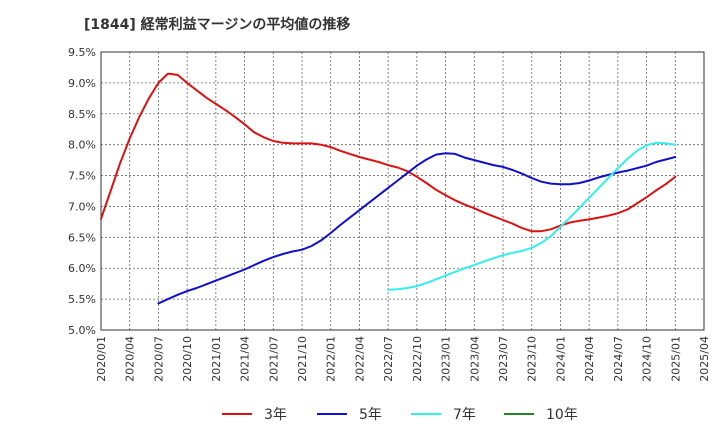  Describe the element at coordinates (618, 359) in the screenshot. I see `x-tick-label: 2024/07` at that location.